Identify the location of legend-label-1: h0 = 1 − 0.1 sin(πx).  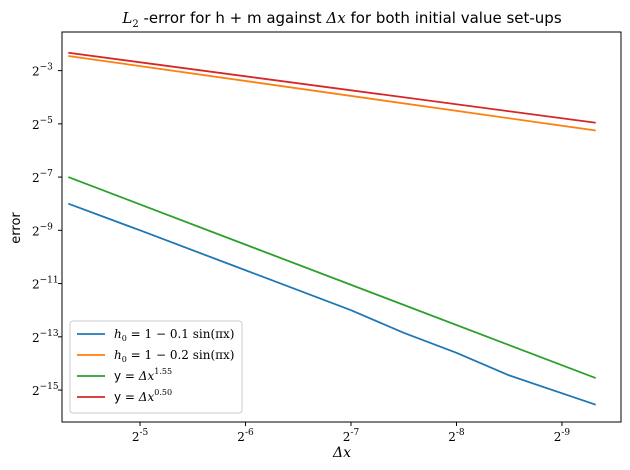
(174, 335).